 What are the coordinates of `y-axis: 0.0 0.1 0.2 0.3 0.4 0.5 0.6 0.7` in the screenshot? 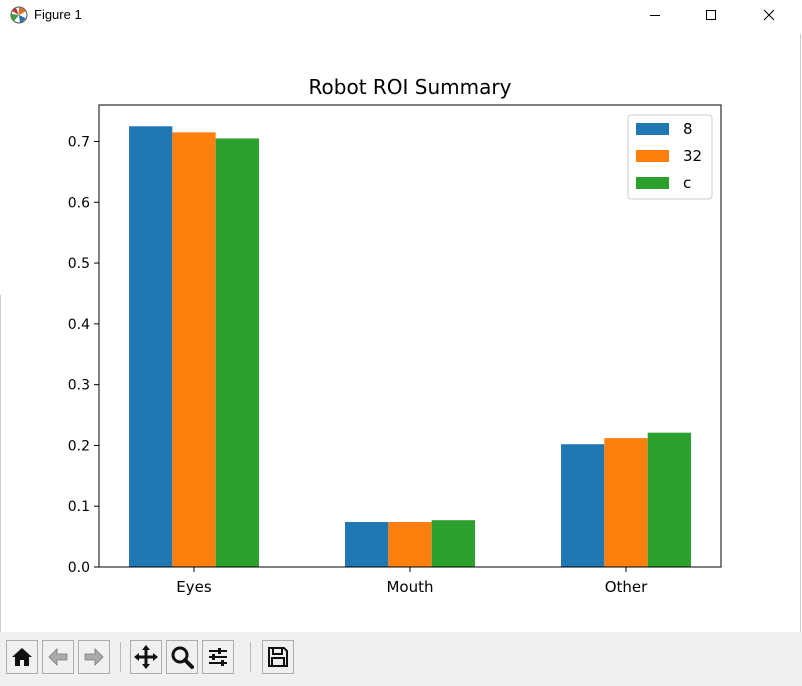 It's located at (83, 355).